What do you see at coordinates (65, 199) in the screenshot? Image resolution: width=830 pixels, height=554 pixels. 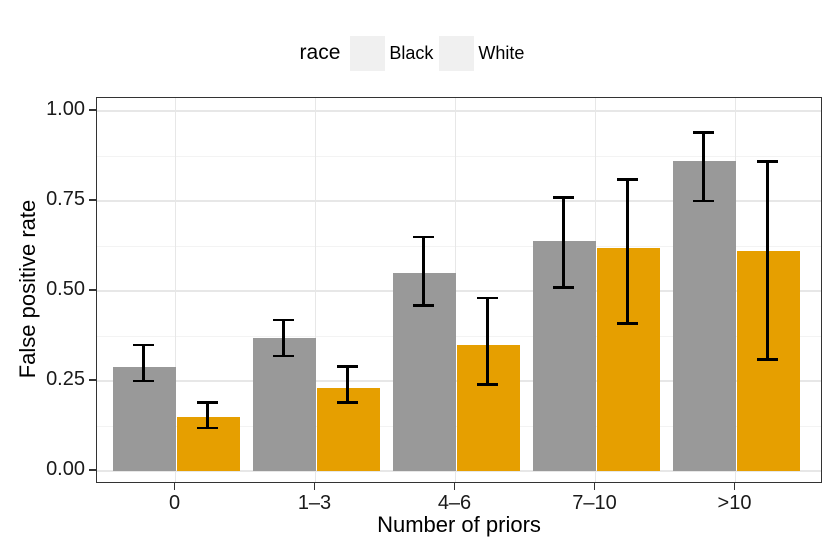 I see `y-tick-label: 0.75` at bounding box center [65, 199].